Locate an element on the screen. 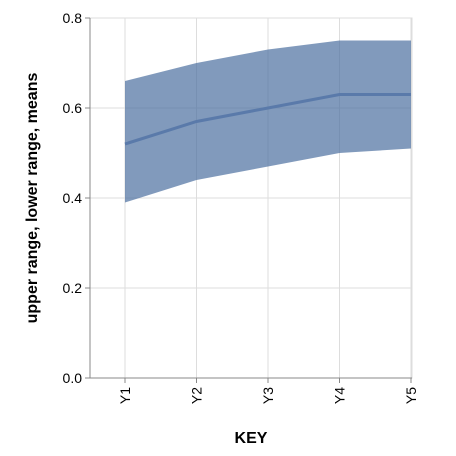 Image resolution: width=456 pixels, height=456 pixels. x-tick-label: Y4 is located at coordinates (340, 395).